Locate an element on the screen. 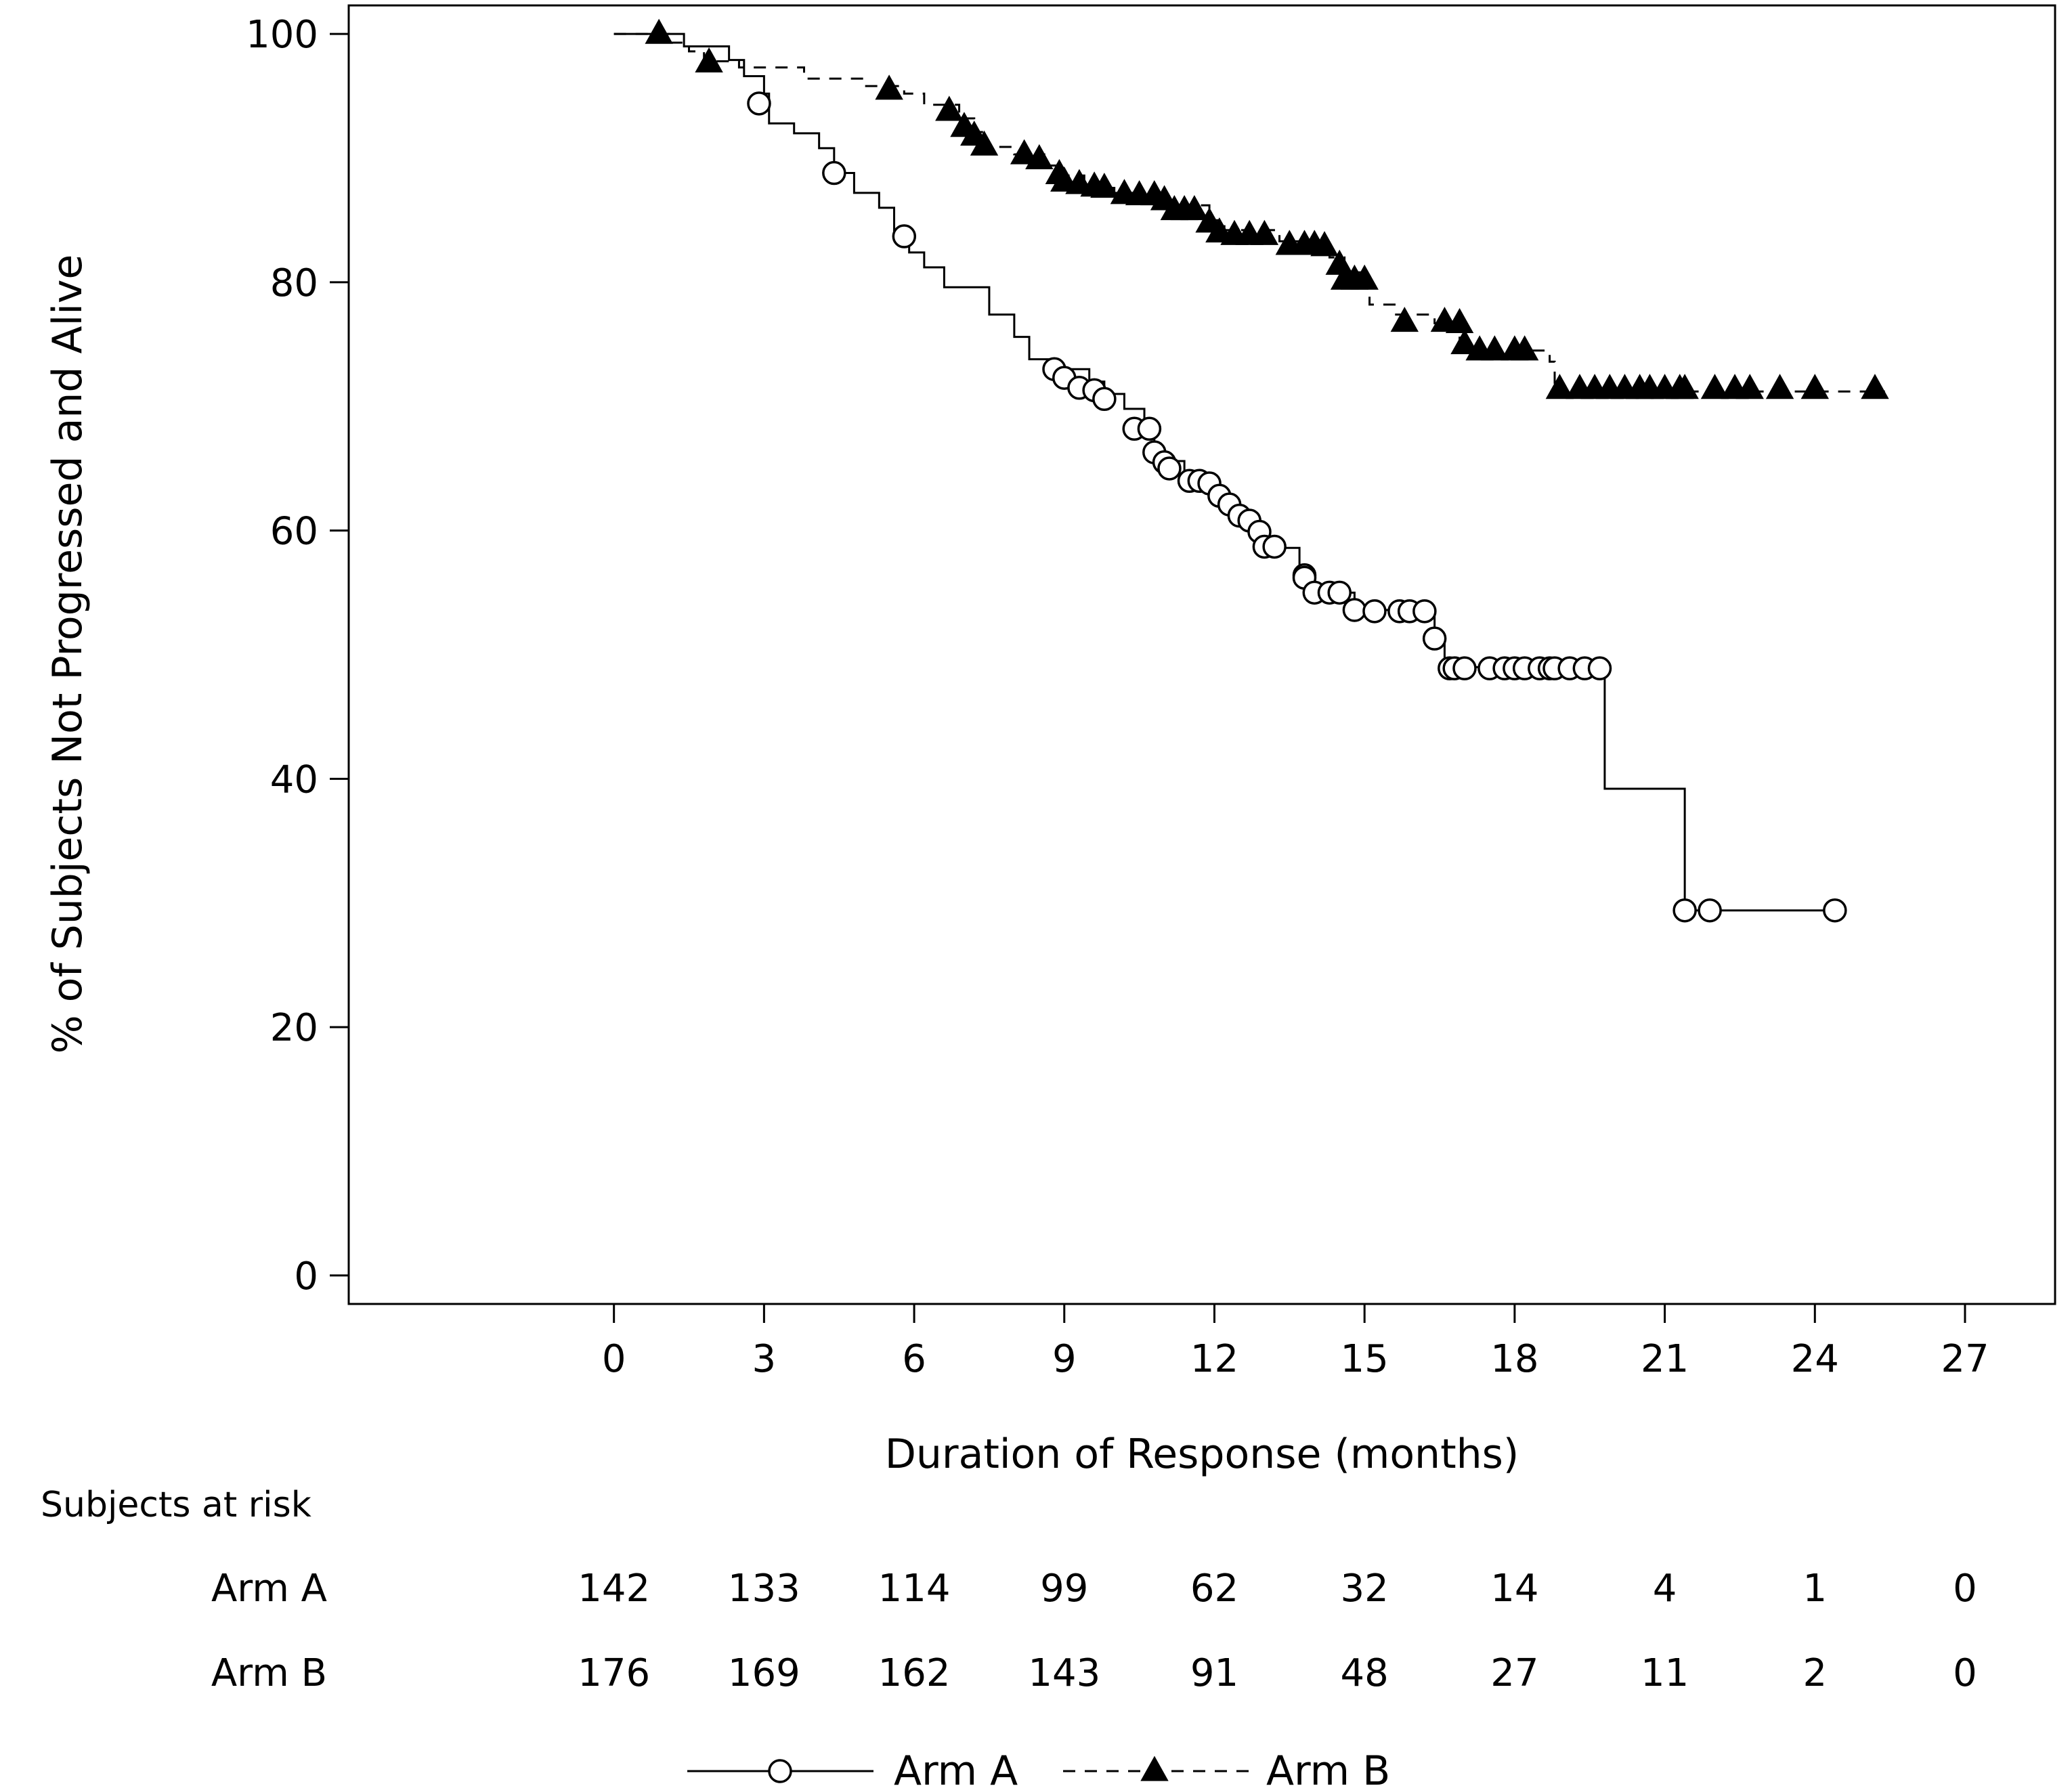 Image resolution: width=2072 pixels, height=1786 pixels. at-risk-count: 62 is located at coordinates (1214, 1589).